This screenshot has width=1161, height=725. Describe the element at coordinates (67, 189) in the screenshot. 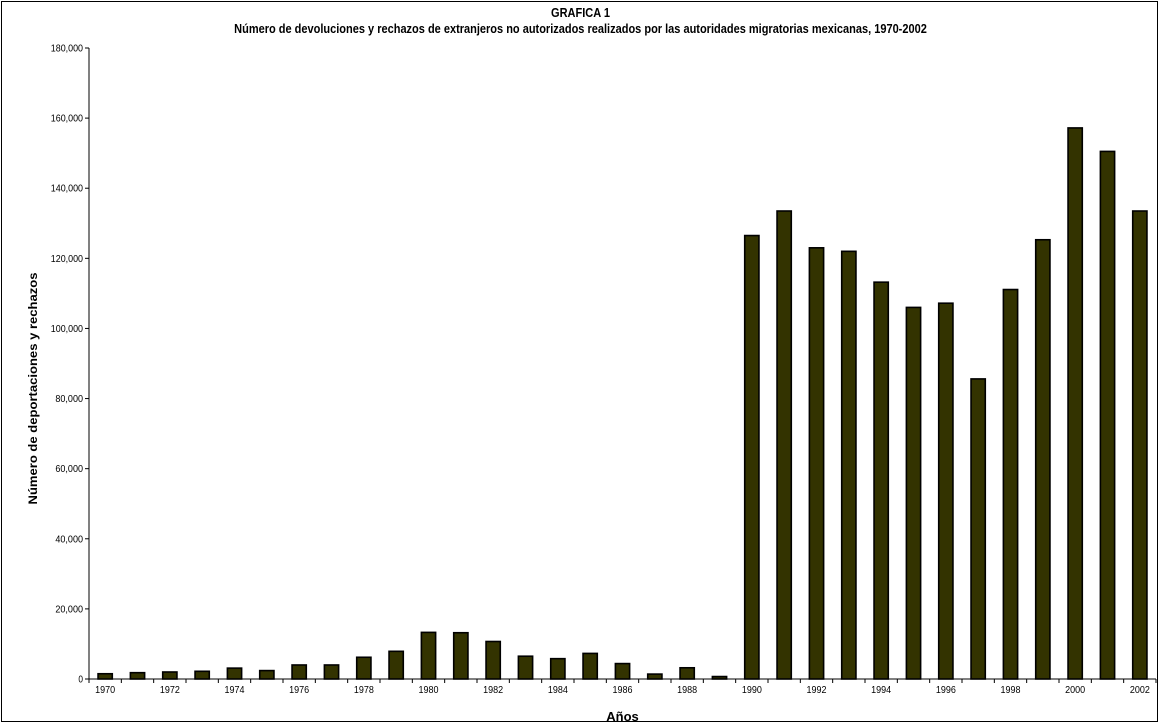

I see `y-tick-label: 140,000` at that location.